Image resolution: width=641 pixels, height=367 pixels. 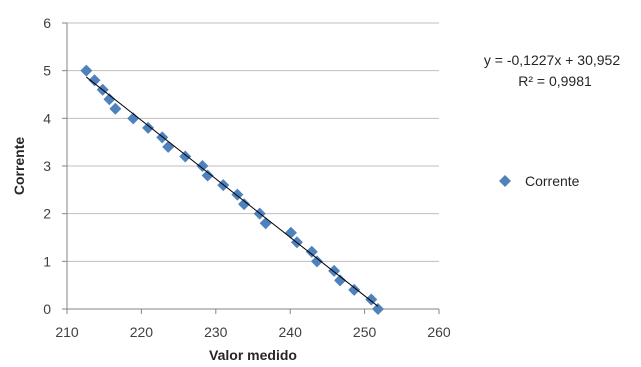 What do you see at coordinates (142, 332) in the screenshot?
I see `x-tick-label: 220` at bounding box center [142, 332].